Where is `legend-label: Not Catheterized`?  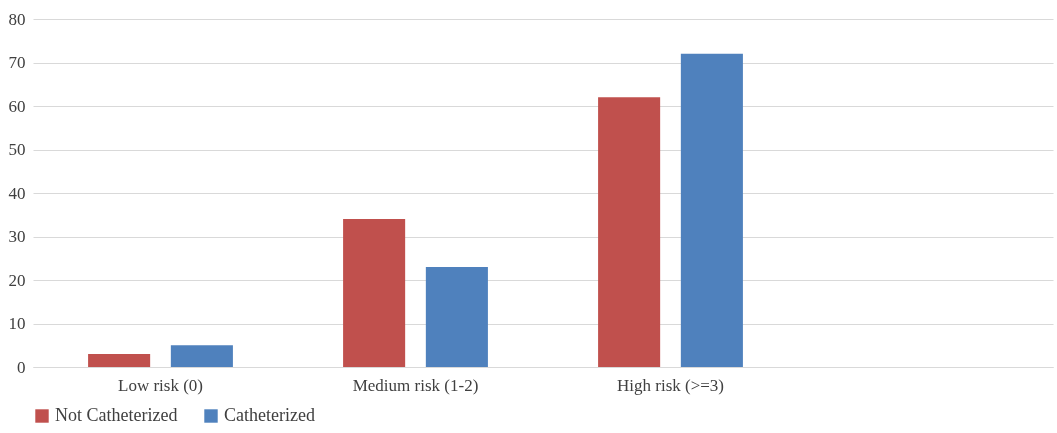 legend-label: Not Catheterized is located at coordinates (116, 415).